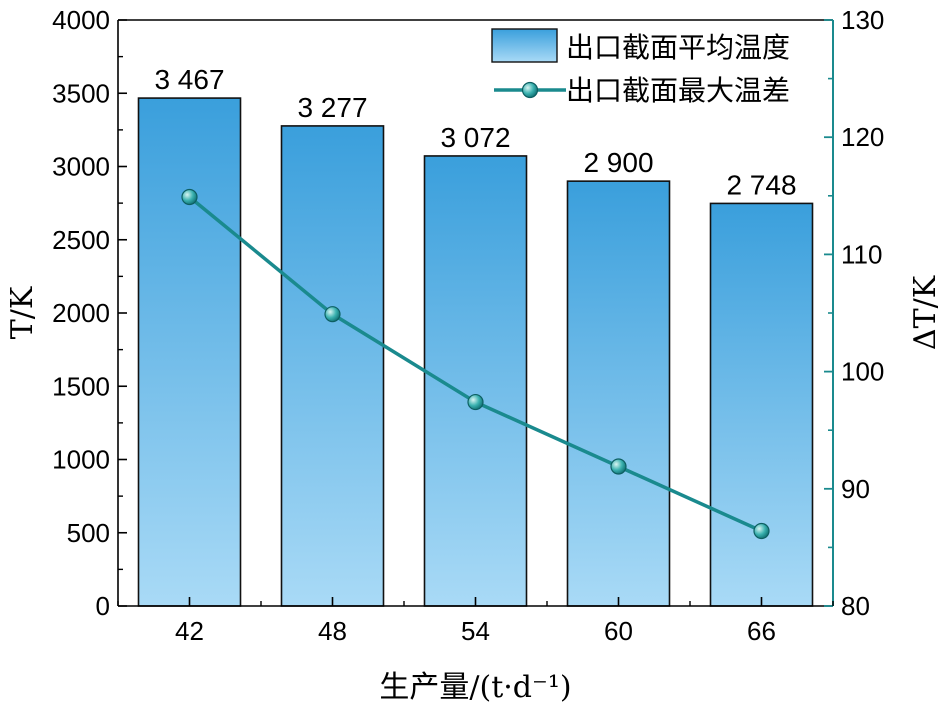 The image size is (947, 708). What do you see at coordinates (862, 372) in the screenshot?
I see `right-tick-label: 100` at bounding box center [862, 372].